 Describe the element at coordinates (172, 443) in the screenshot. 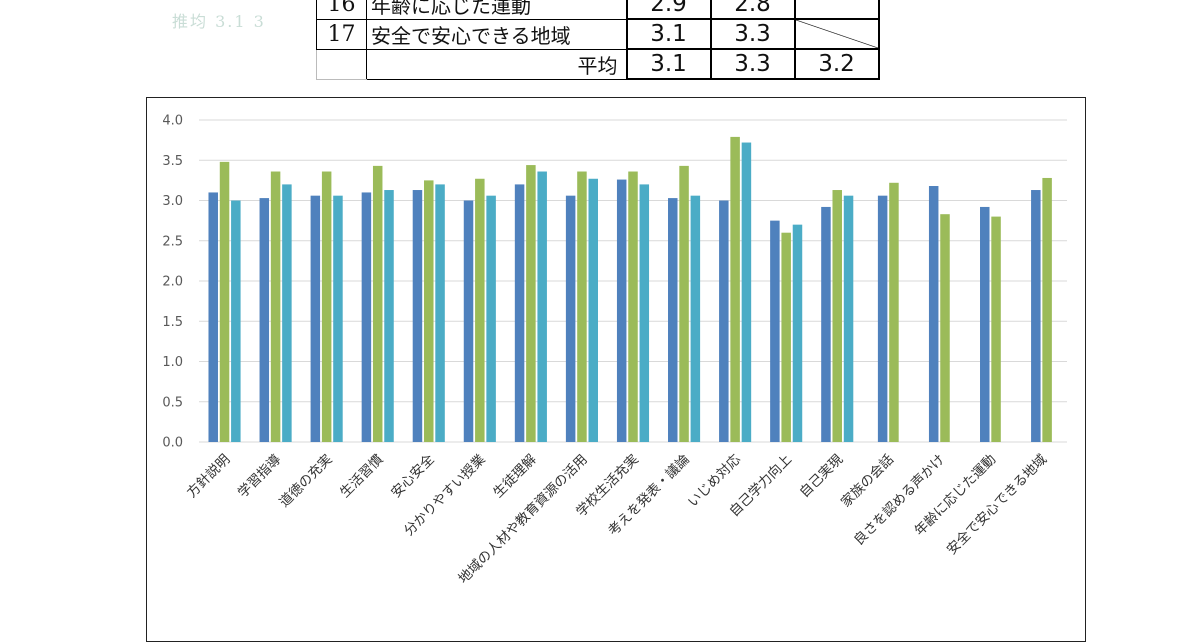

I see `y-tick-label: 0.0` at that location.